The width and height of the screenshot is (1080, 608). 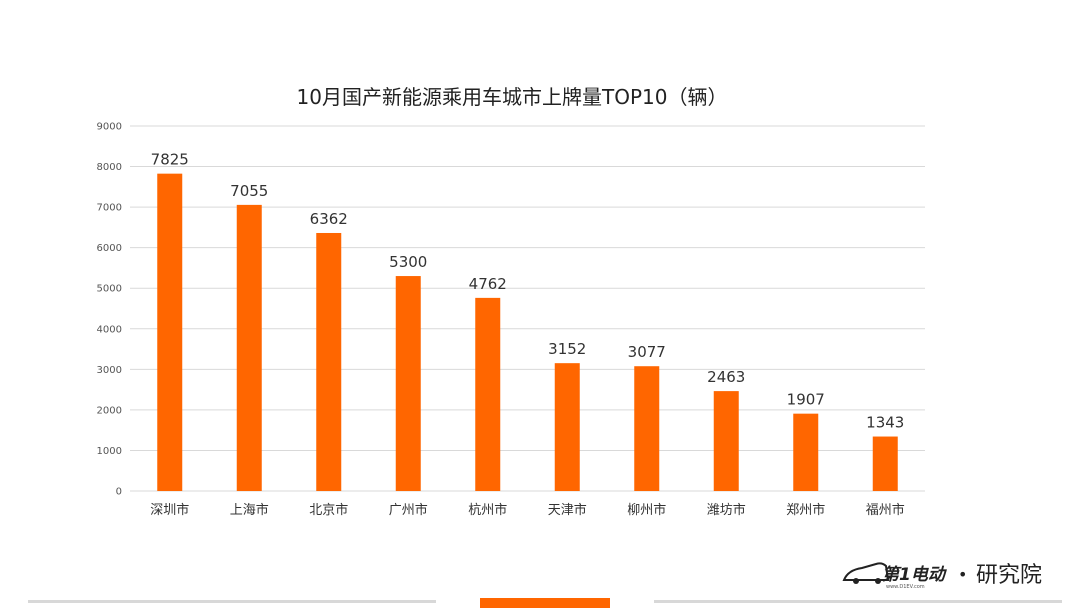 What do you see at coordinates (408, 510) in the screenshot?
I see `x-tick-label: 广州市` at bounding box center [408, 510].